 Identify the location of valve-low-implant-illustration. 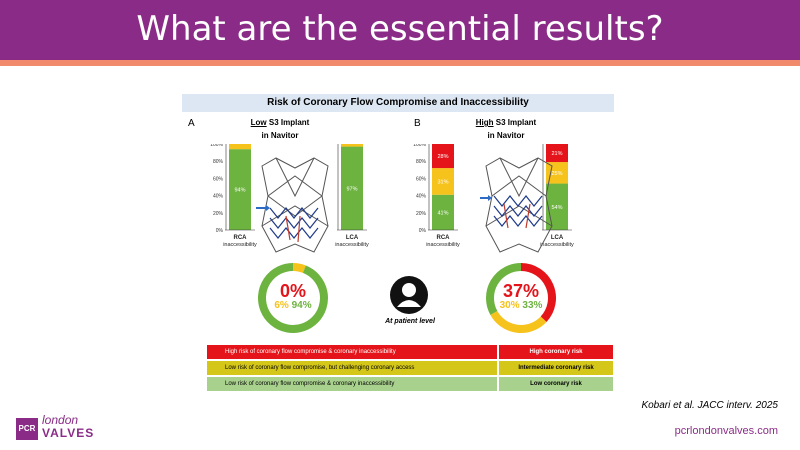
(292, 205).